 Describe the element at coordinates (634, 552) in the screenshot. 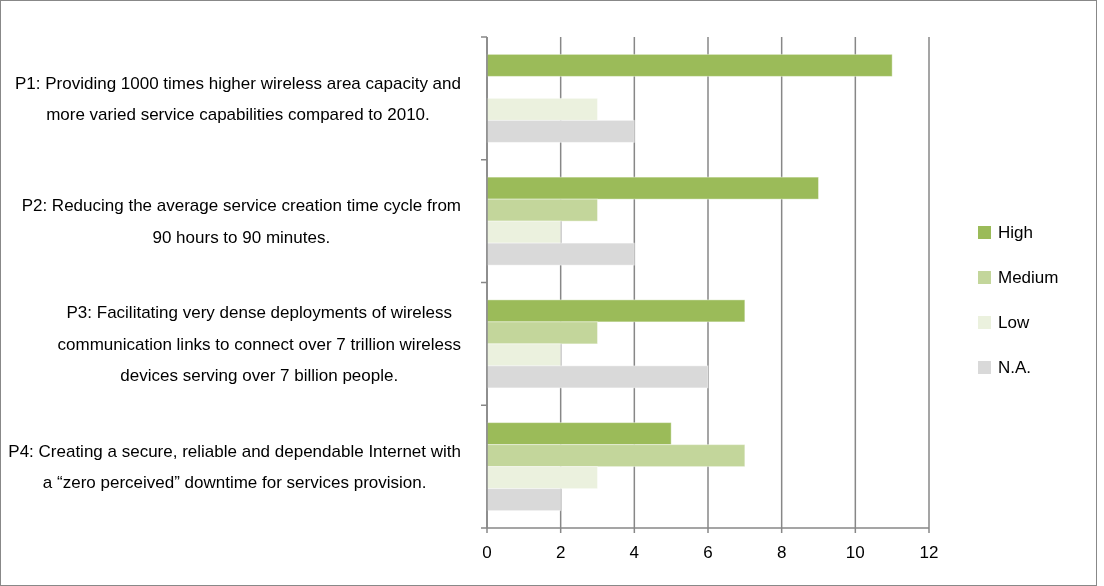

I see `x-tick-label: 4` at that location.